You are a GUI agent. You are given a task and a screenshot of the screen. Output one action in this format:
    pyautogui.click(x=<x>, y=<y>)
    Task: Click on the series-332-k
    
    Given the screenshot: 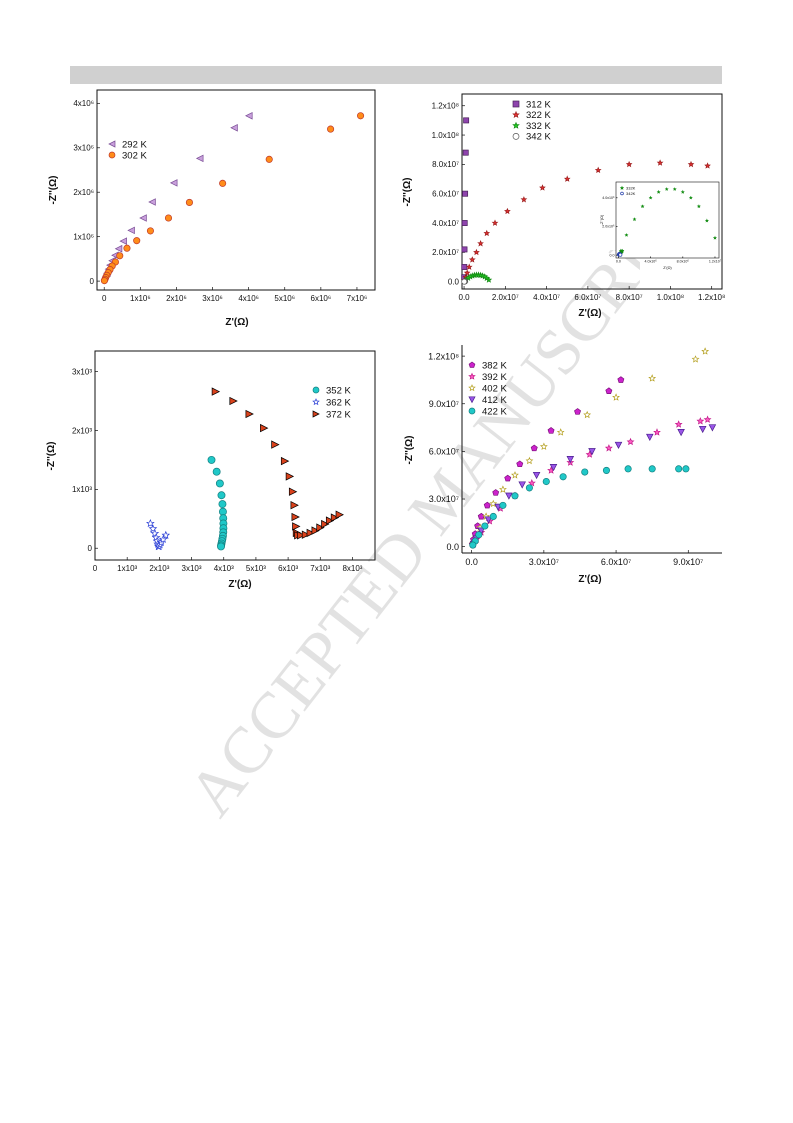 What is the action you would take?
    pyautogui.click(x=477, y=278)
    